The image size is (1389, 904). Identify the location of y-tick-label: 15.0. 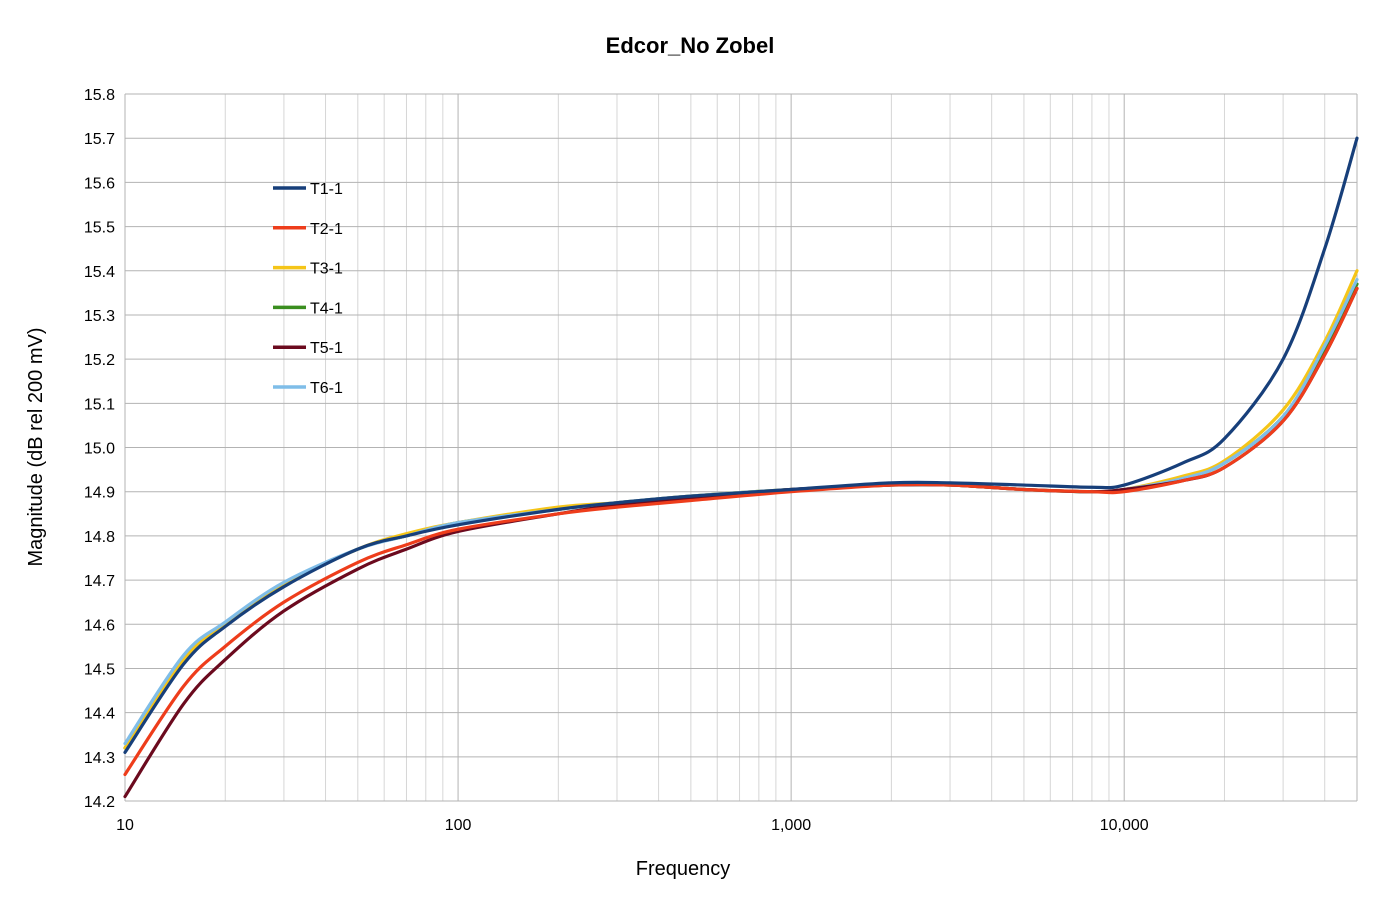
(99, 449).